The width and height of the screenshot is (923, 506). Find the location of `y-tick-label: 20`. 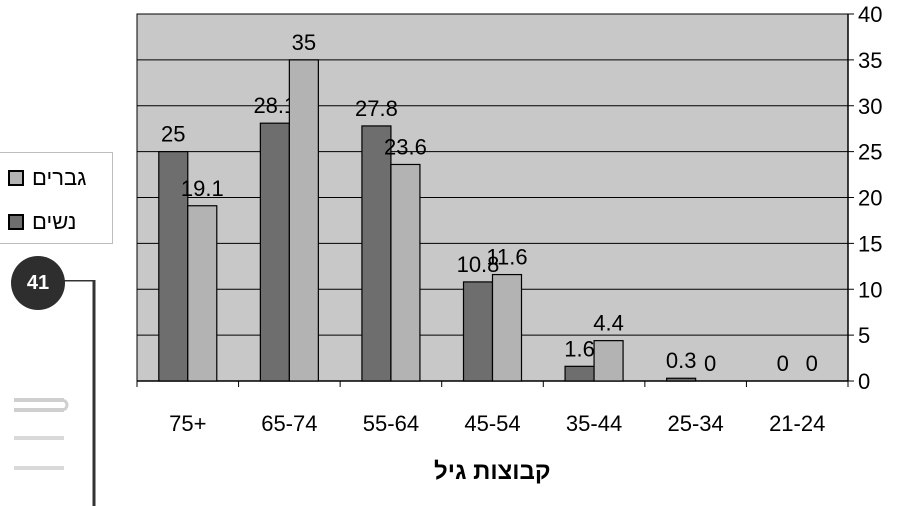

y-tick-label: 20 is located at coordinates (870, 198).